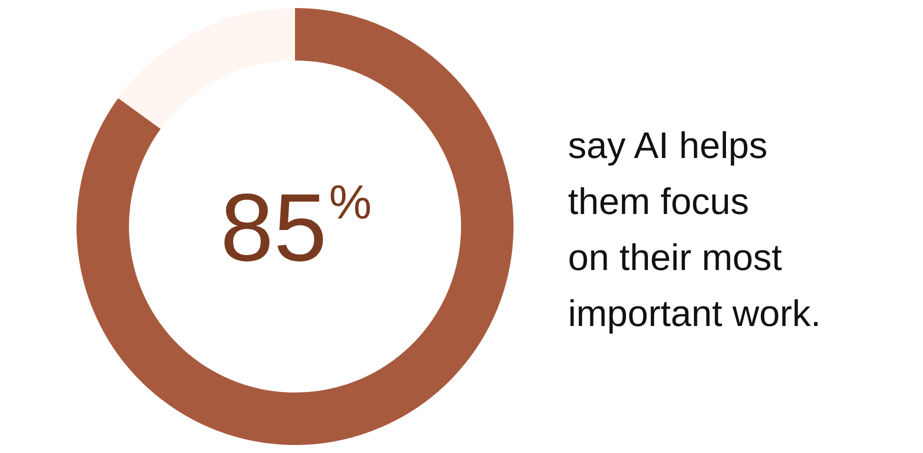 Image resolution: width=923 pixels, height=453 pixels. What do you see at coordinates (694, 230) in the screenshot?
I see `text: say AI helps them focus on their most important work.` at bounding box center [694, 230].